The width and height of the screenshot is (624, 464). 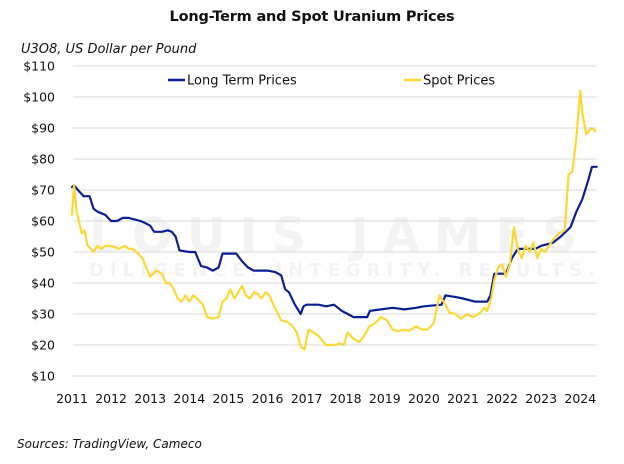 What do you see at coordinates (340, 236) in the screenshot?
I see `watermark-line1: LOUIS JAMES` at bounding box center [340, 236].